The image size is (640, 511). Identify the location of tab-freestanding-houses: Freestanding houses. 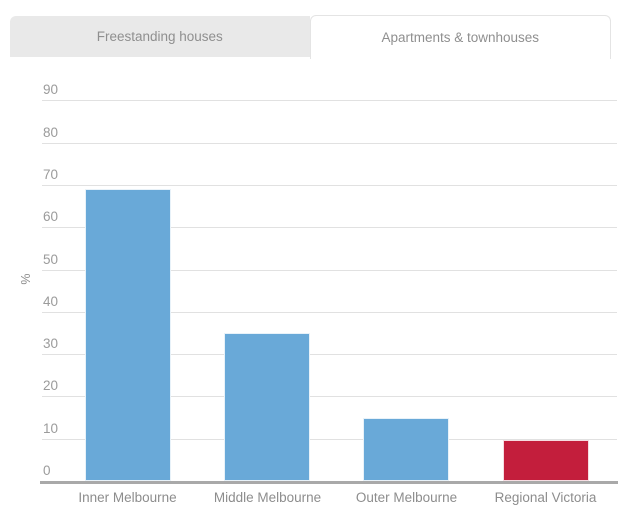
(160, 36).